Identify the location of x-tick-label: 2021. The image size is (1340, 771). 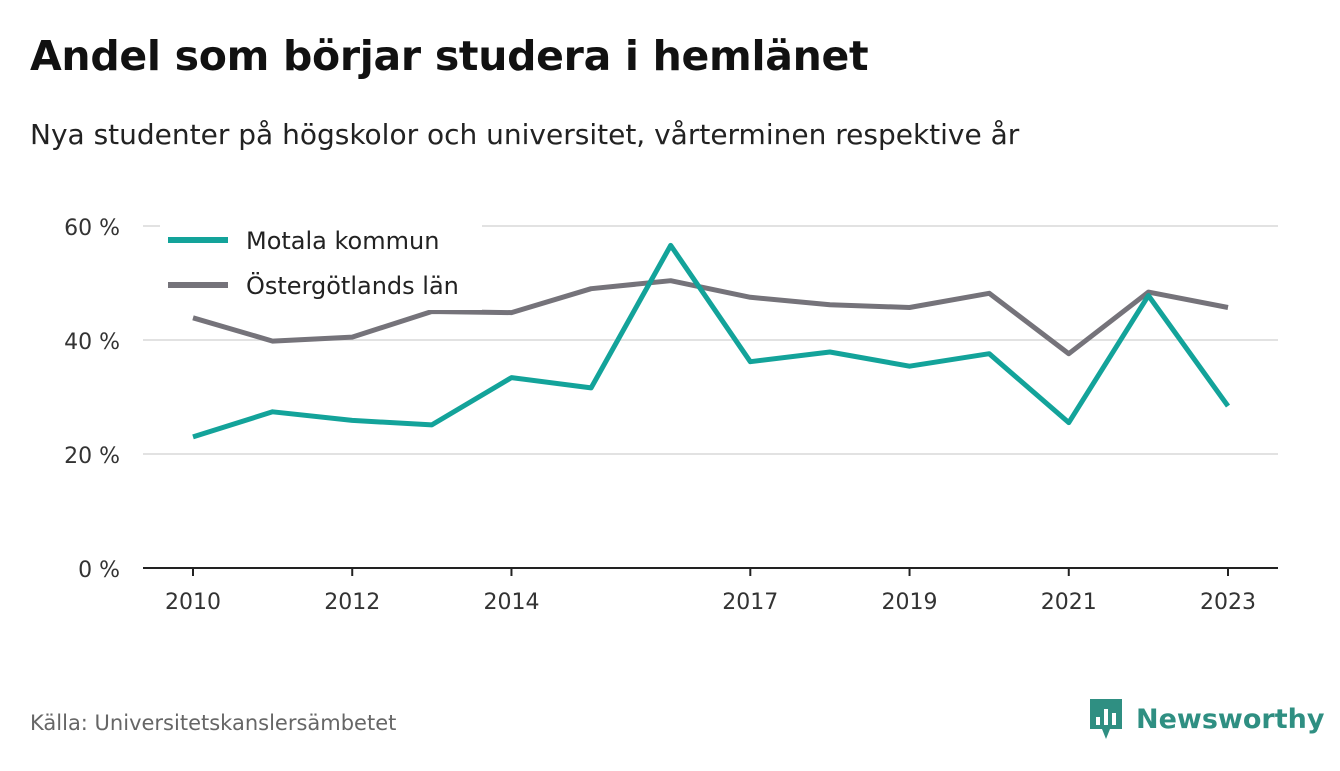
(1069, 602).